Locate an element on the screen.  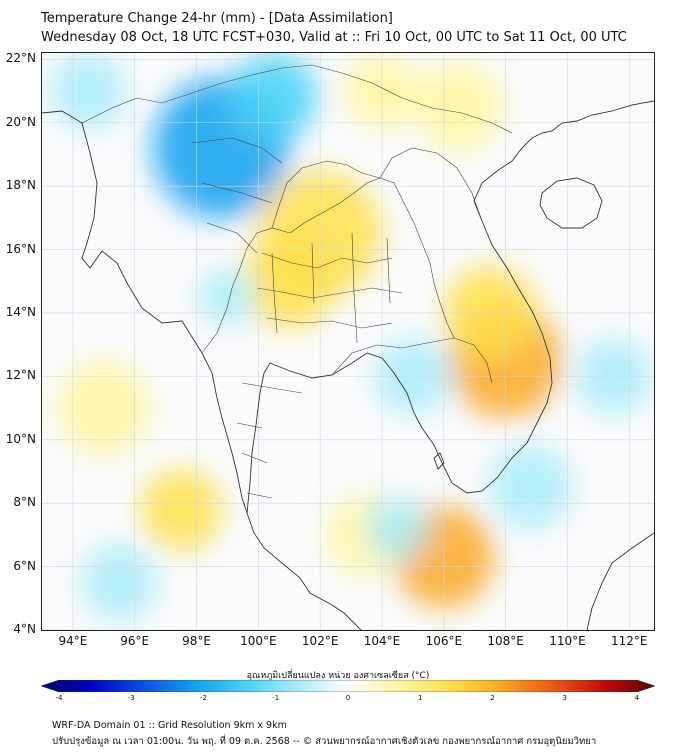
colorbar-tick-label: -1 is located at coordinates (276, 698).